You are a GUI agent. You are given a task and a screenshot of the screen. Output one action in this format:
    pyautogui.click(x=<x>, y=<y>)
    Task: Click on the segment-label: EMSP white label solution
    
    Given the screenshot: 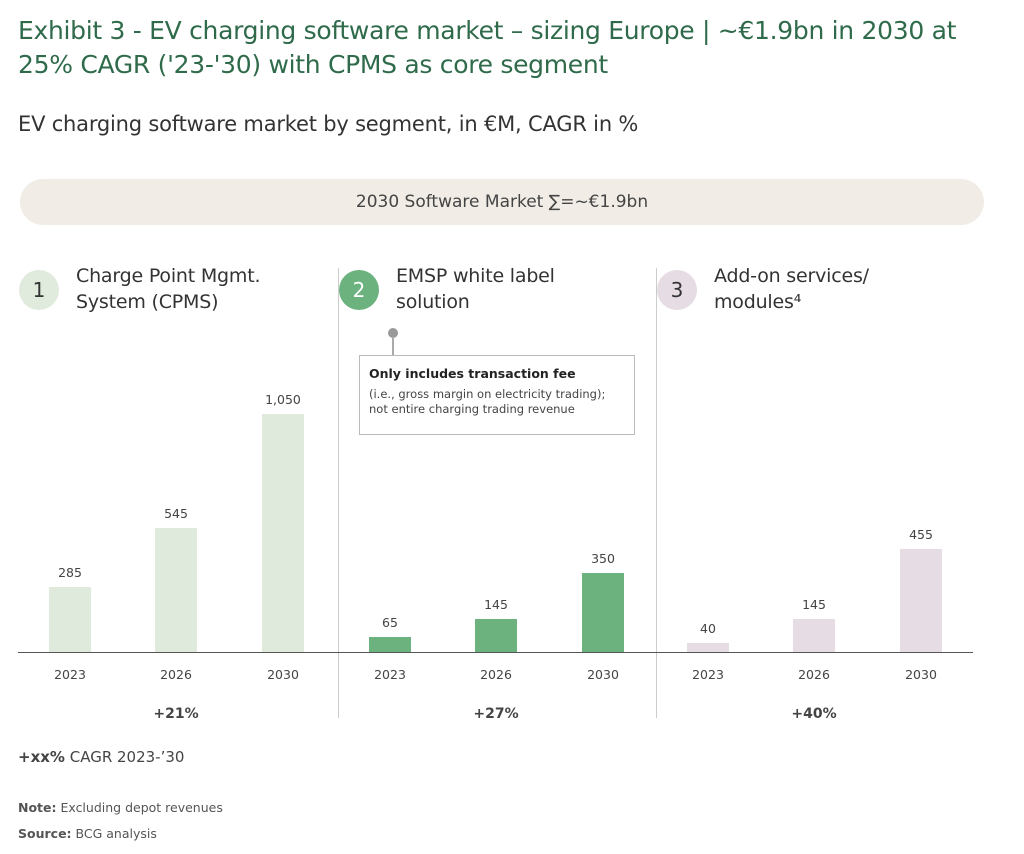 What is the action you would take?
    pyautogui.click(x=475, y=289)
    